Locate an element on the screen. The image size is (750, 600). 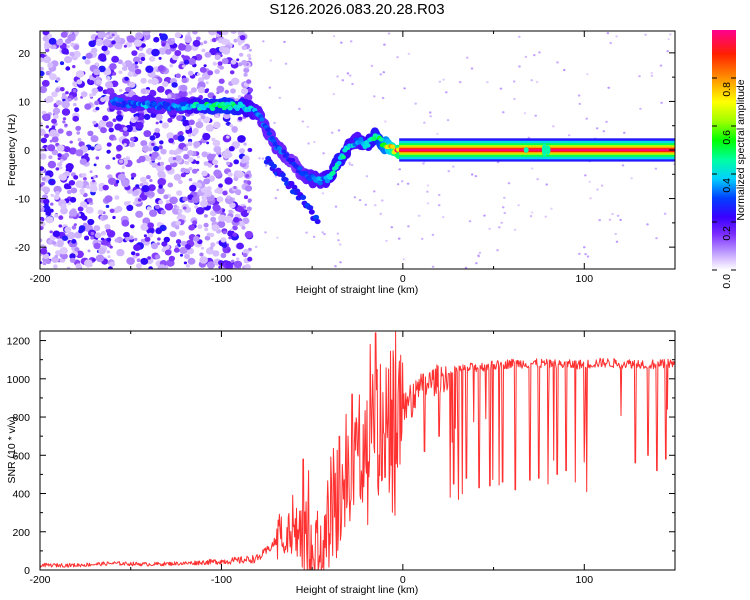
band-bump is located at coordinates (548, 150).